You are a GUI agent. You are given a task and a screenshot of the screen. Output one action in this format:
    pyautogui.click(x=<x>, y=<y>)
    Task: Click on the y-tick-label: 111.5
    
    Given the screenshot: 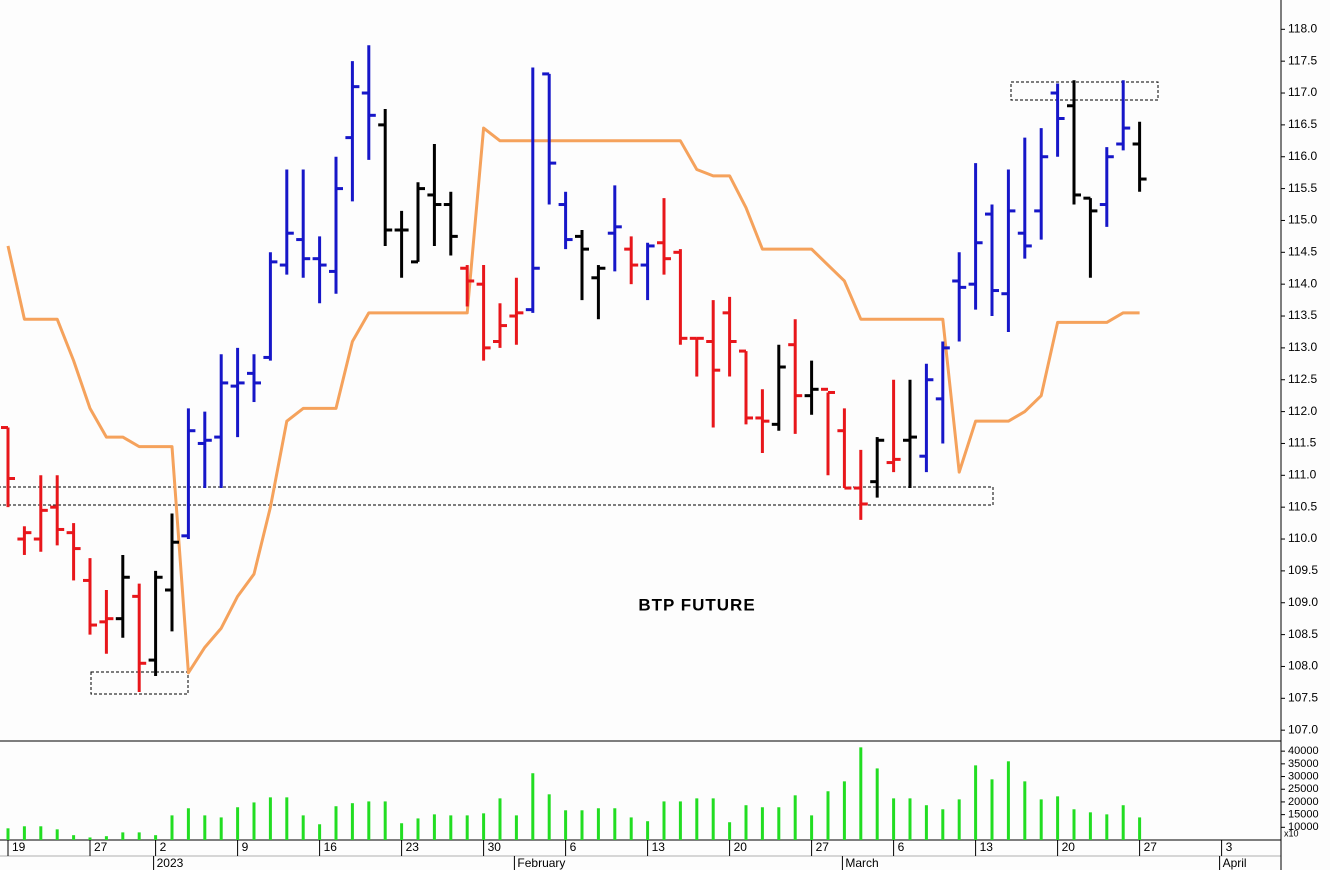 What is the action you would take?
    pyautogui.click(x=1302, y=443)
    